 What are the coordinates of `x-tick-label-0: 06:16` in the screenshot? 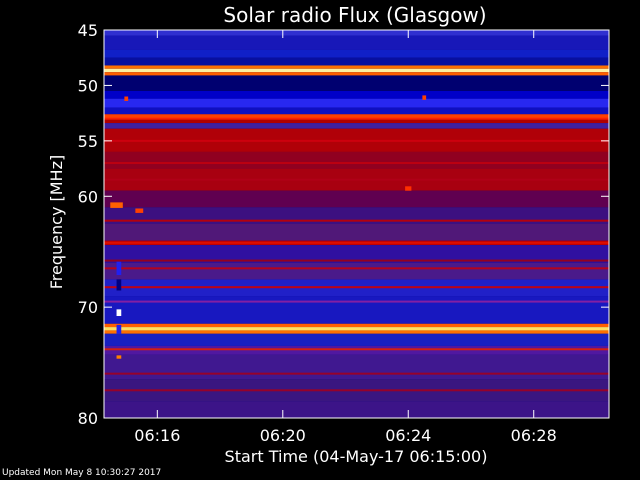 It's located at (157, 435).